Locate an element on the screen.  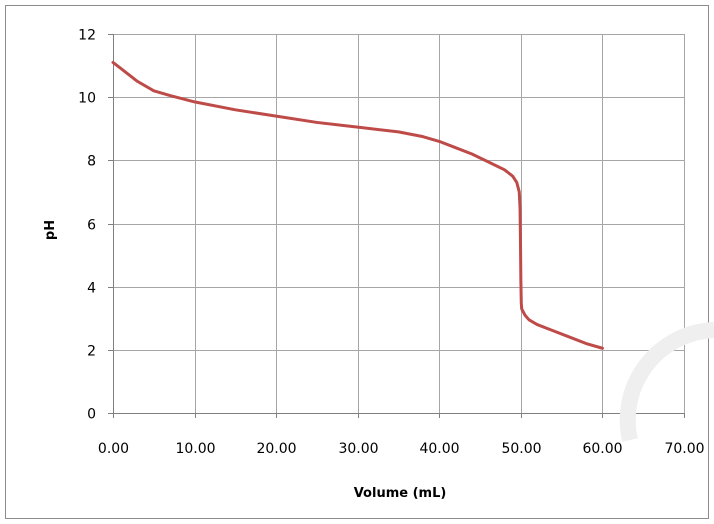
x-axis-title: Volume (mL) is located at coordinates (400, 493).